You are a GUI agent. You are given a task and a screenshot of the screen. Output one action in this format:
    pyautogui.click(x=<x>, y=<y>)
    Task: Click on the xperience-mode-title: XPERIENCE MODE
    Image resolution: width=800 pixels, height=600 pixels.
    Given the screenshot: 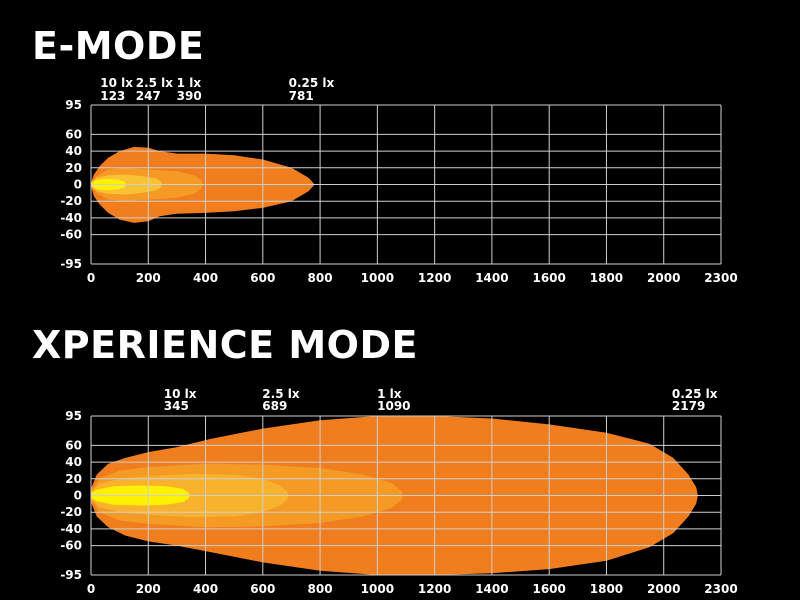 What is the action you would take?
    pyautogui.click(x=225, y=345)
    